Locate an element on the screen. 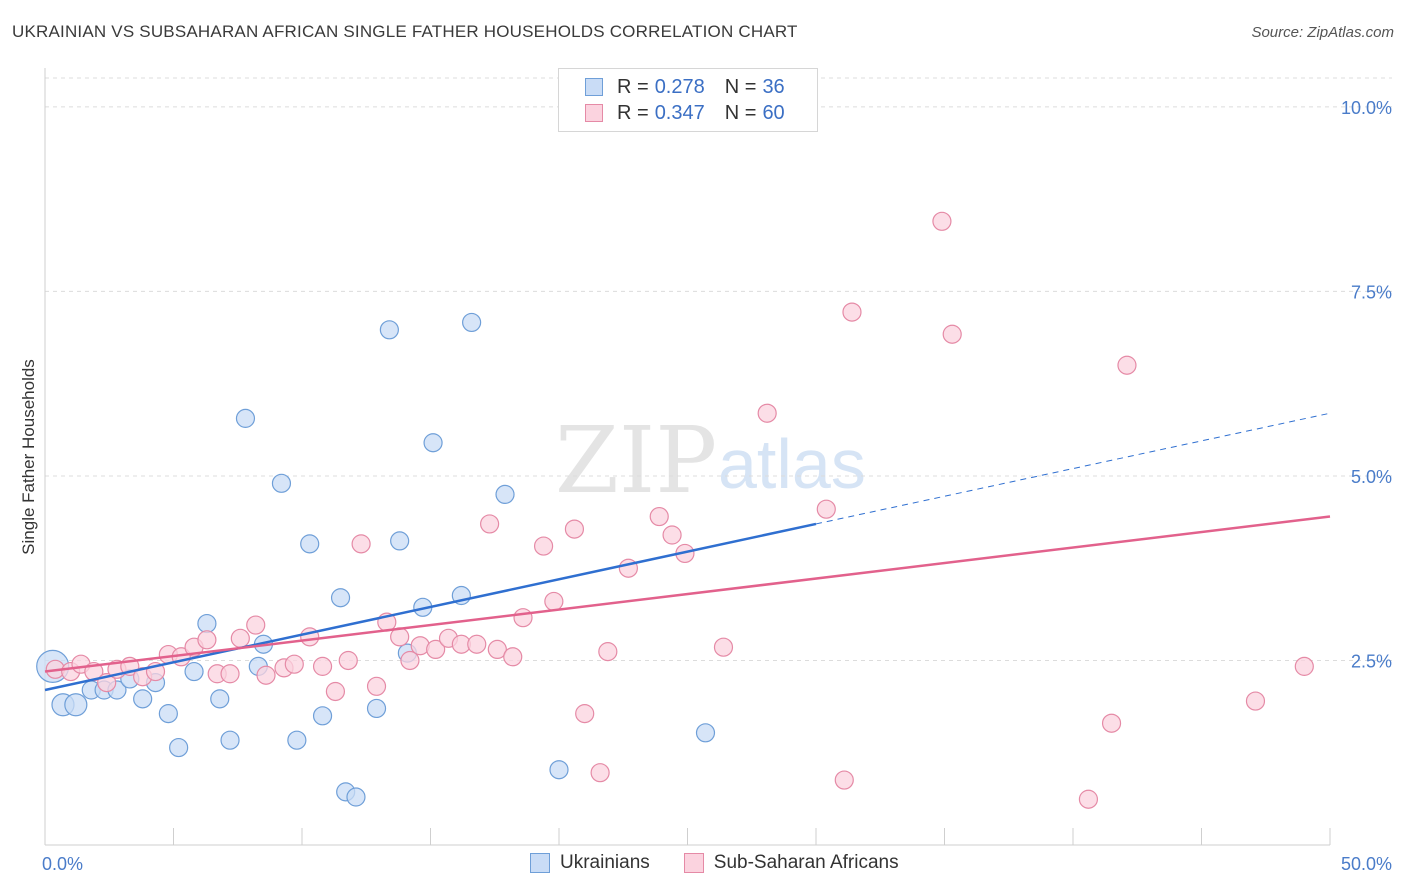 Image resolution: width=1406 pixels, height=892 pixels. legend-row-subsaharan: R = 0.347 N = 60 is located at coordinates (685, 113).